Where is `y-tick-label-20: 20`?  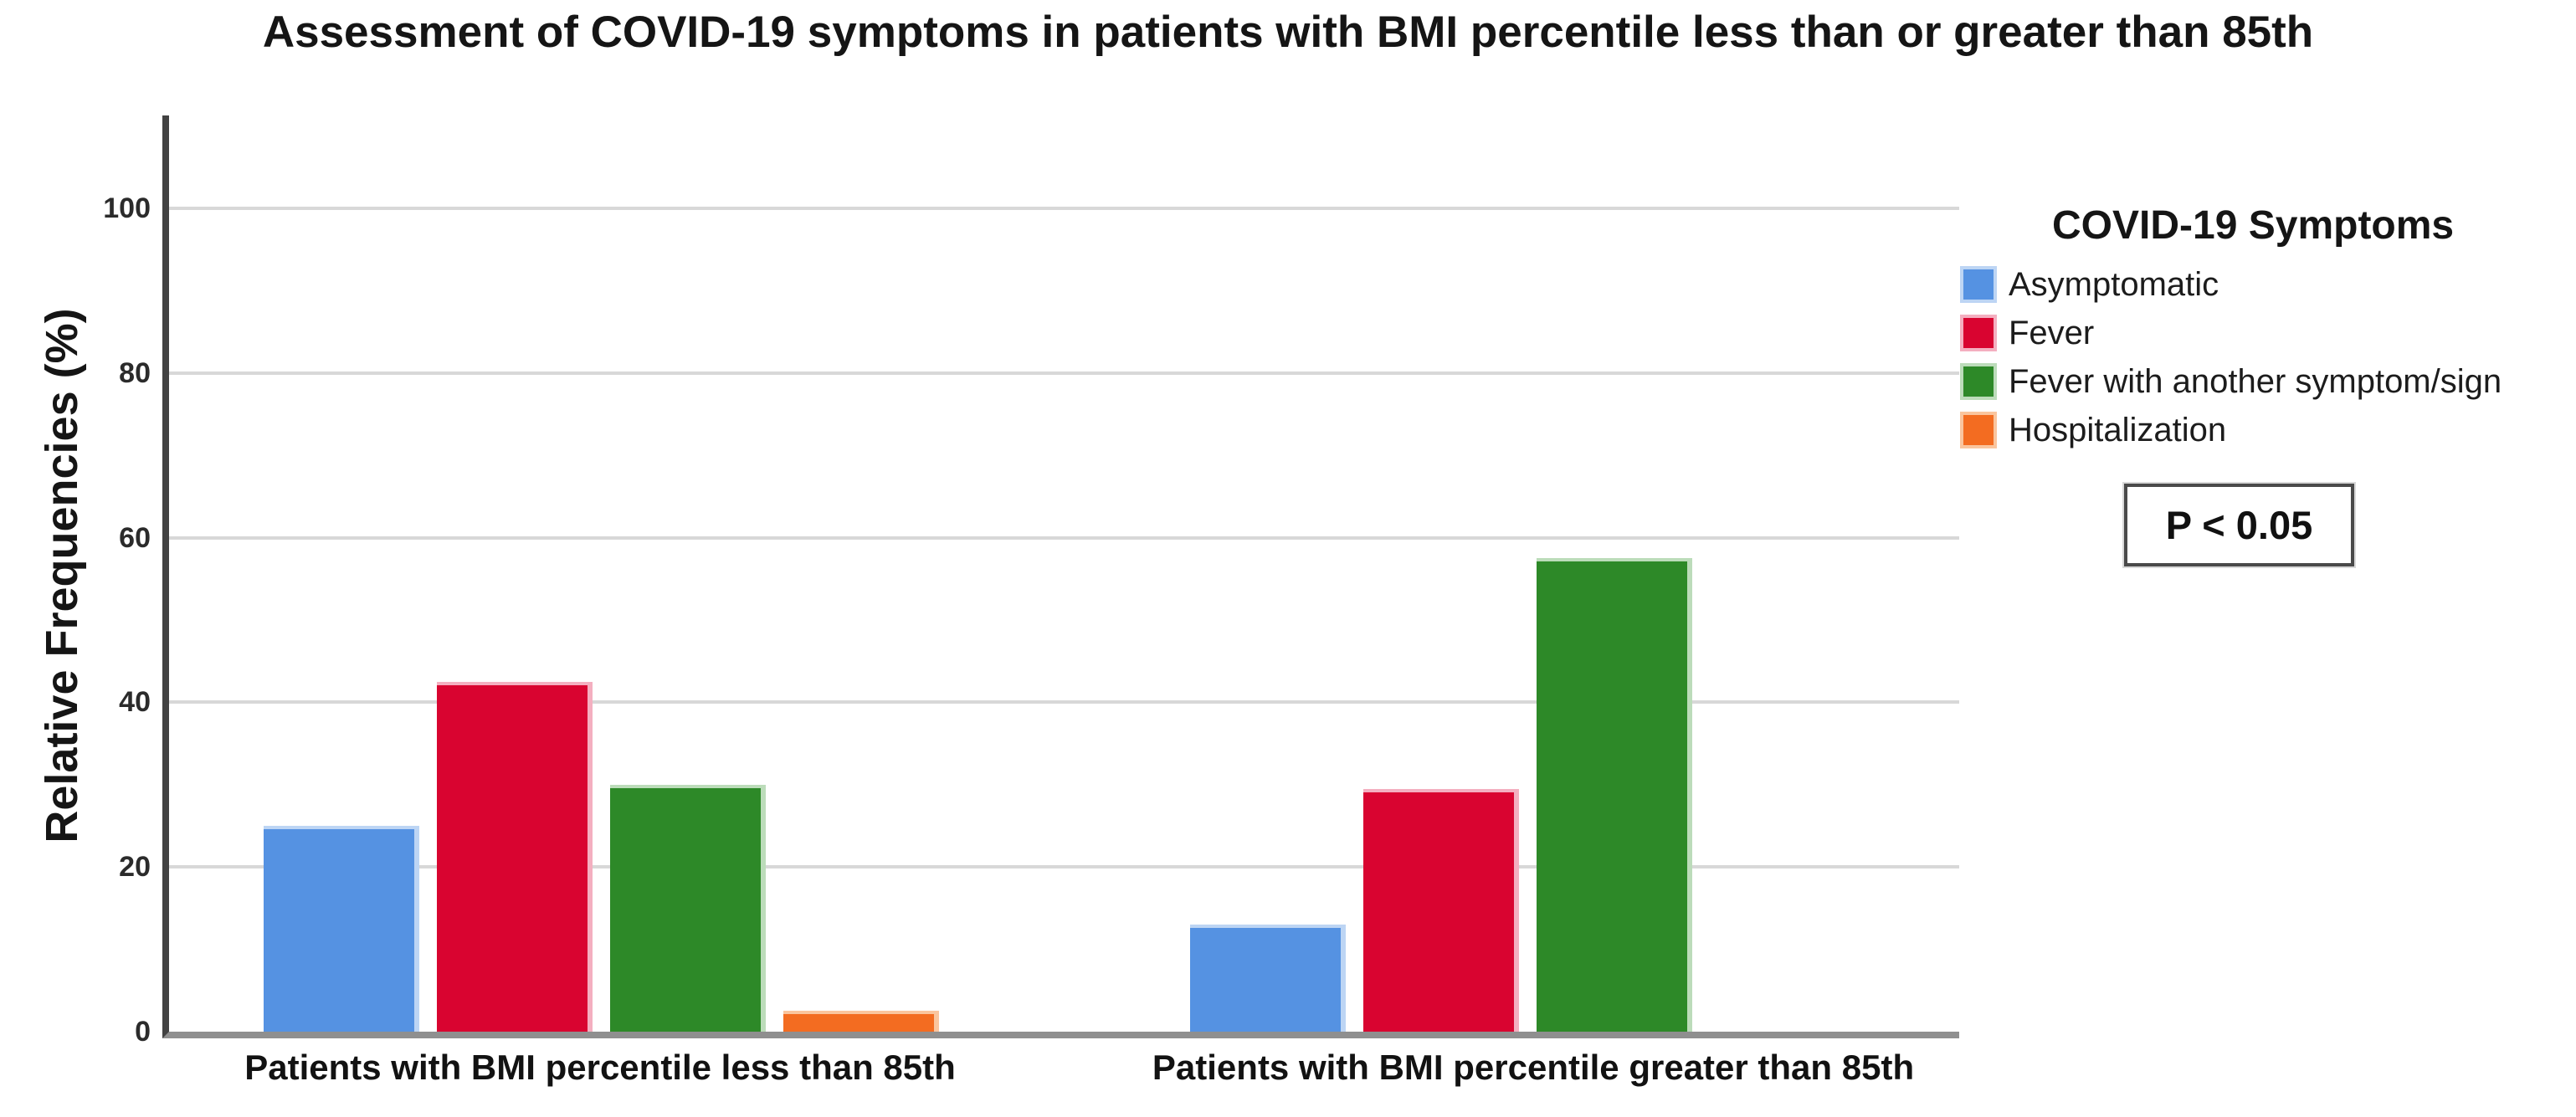
y-tick-label-20: 20 is located at coordinates (135, 867).